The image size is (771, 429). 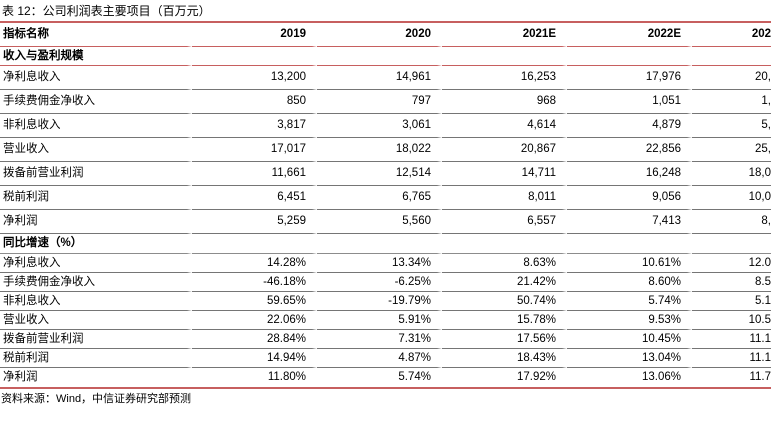 What do you see at coordinates (731, 263) in the screenshot?
I see `cell-value: 12.0` at bounding box center [731, 263].